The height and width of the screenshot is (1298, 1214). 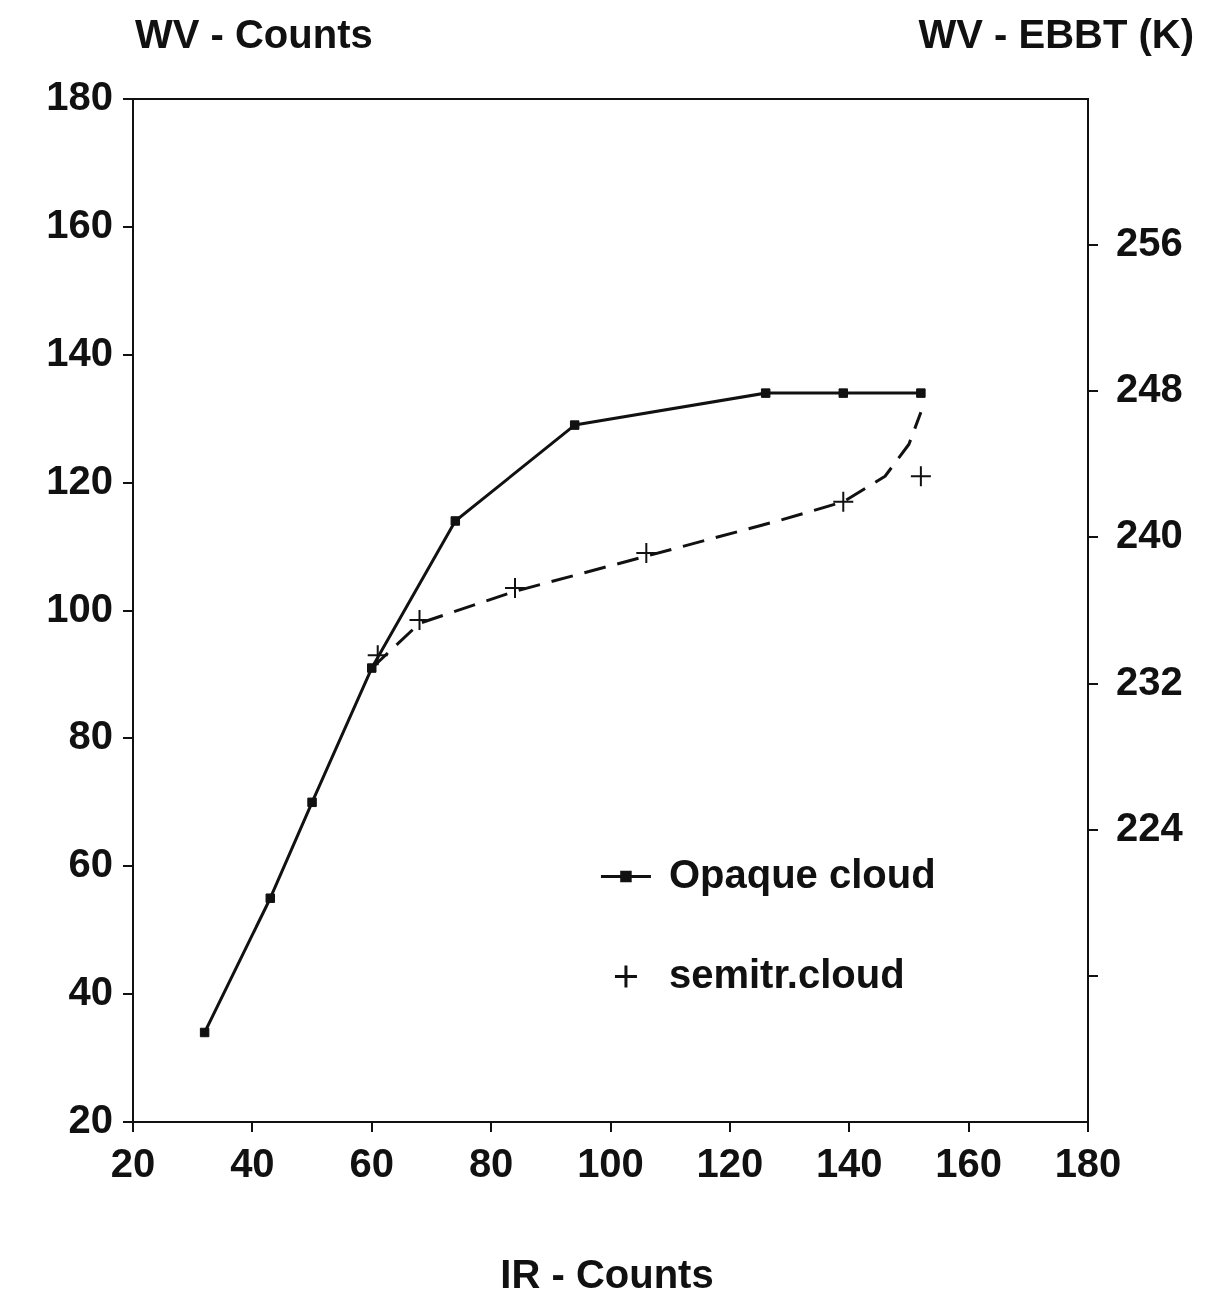 I want to click on y2-tick-label: 240, so click(x=1149, y=534).